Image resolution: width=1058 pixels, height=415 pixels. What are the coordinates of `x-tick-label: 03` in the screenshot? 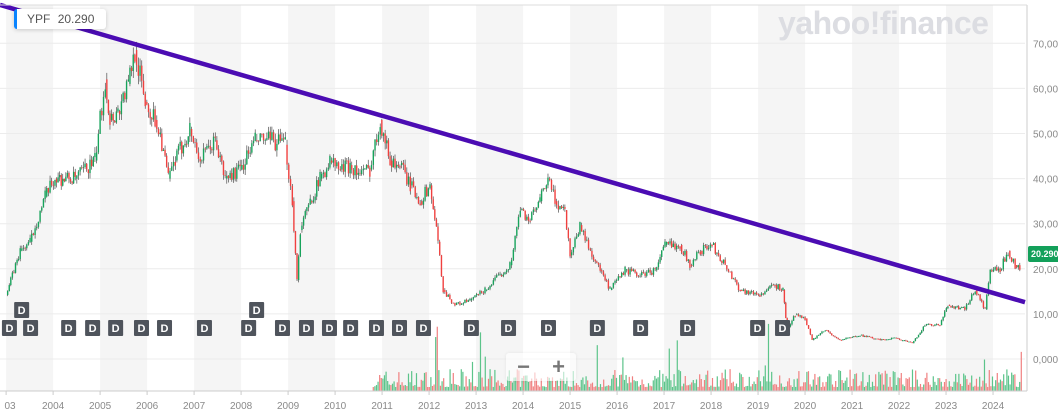 It's located at (10, 406).